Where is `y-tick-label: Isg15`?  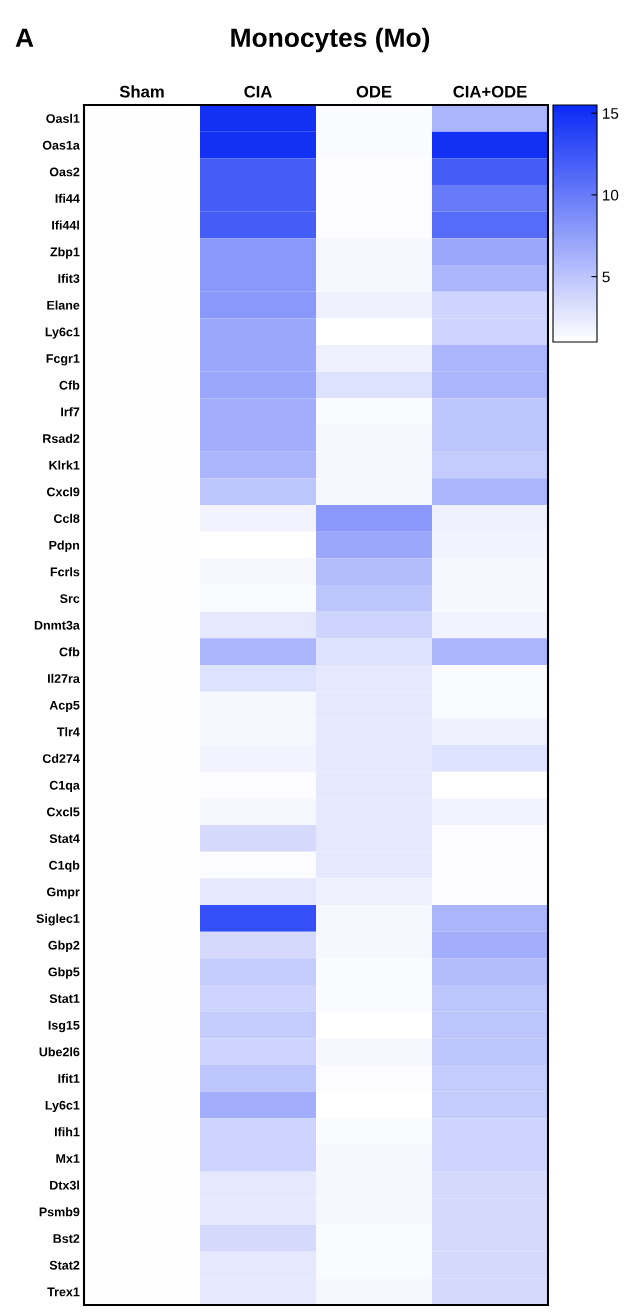
y-tick-label: Isg15 is located at coordinates (64, 1026).